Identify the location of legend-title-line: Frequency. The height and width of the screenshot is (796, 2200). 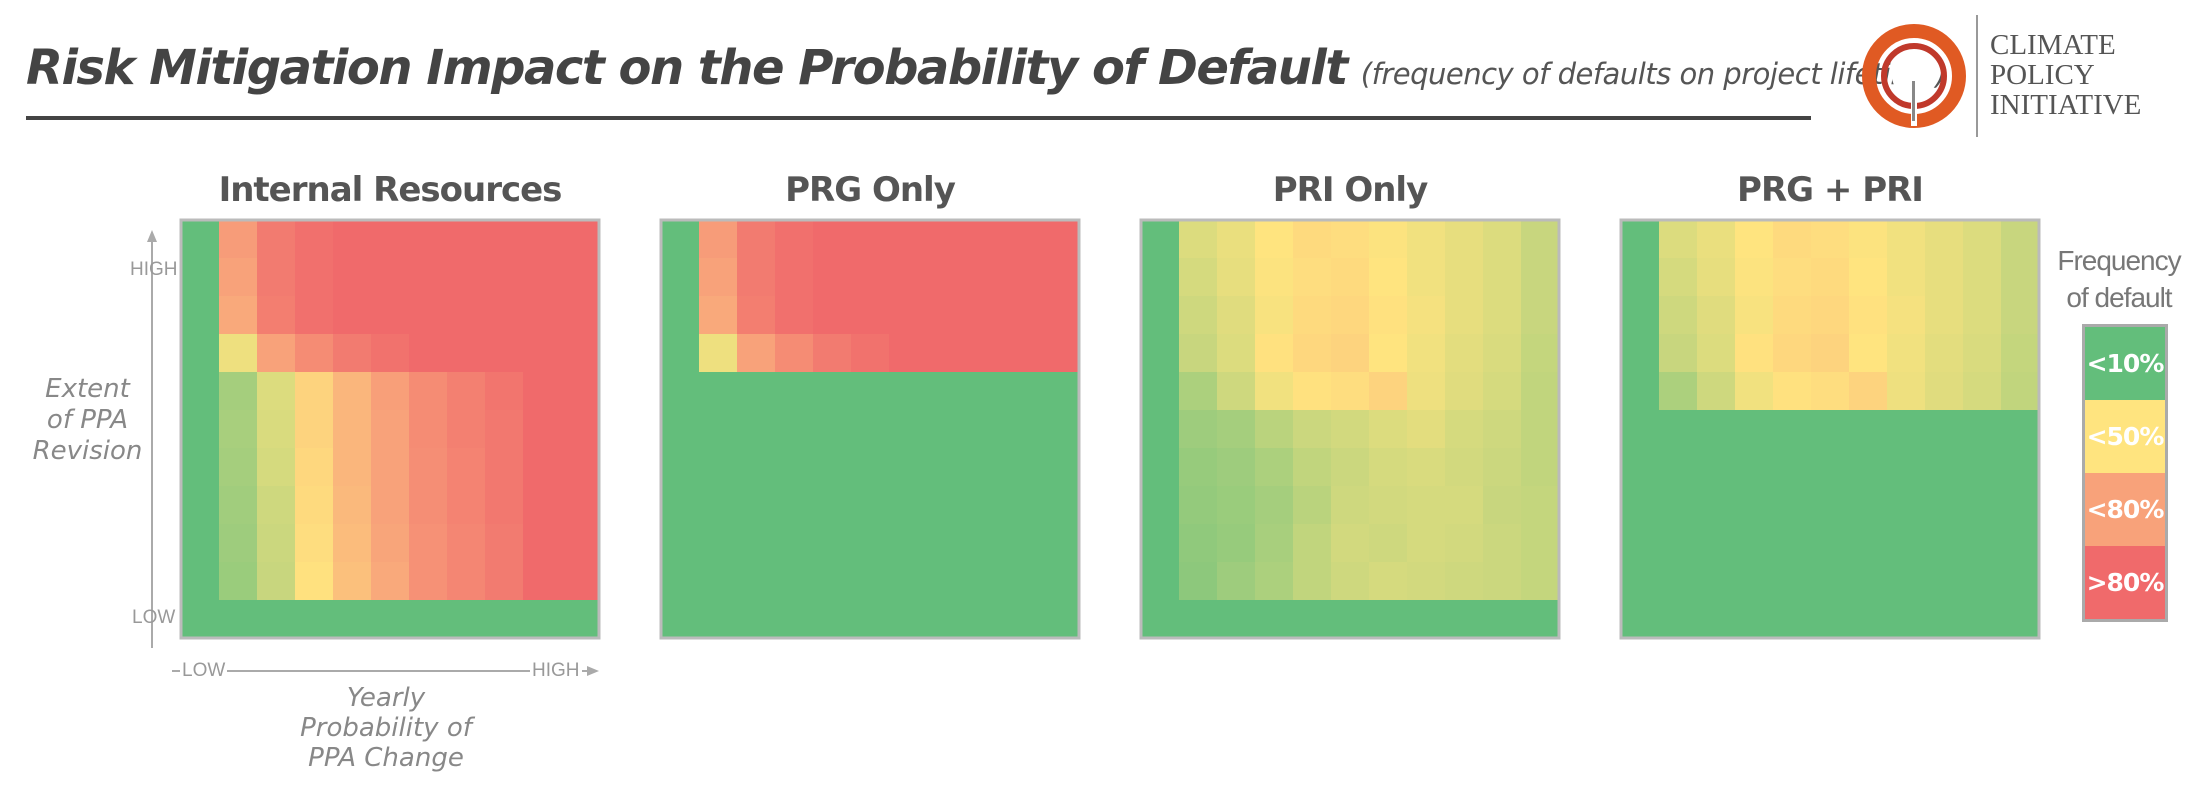
(2119, 260).